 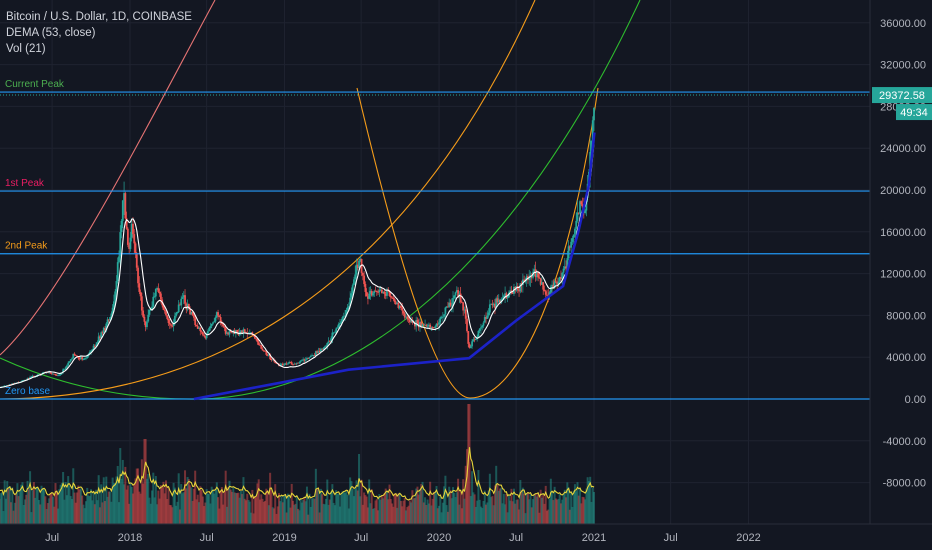 I want to click on indicator-volume-label: Vol (21), so click(x=26, y=49).